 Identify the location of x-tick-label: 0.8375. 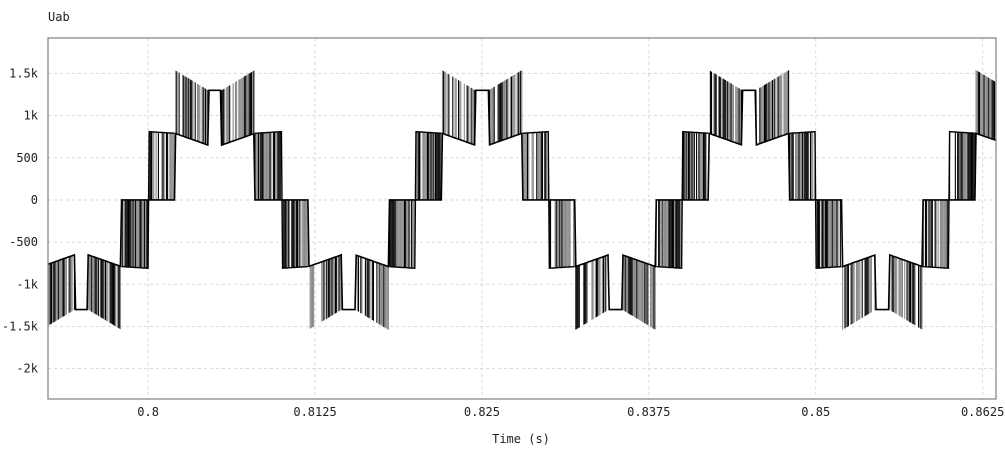
(648, 412).